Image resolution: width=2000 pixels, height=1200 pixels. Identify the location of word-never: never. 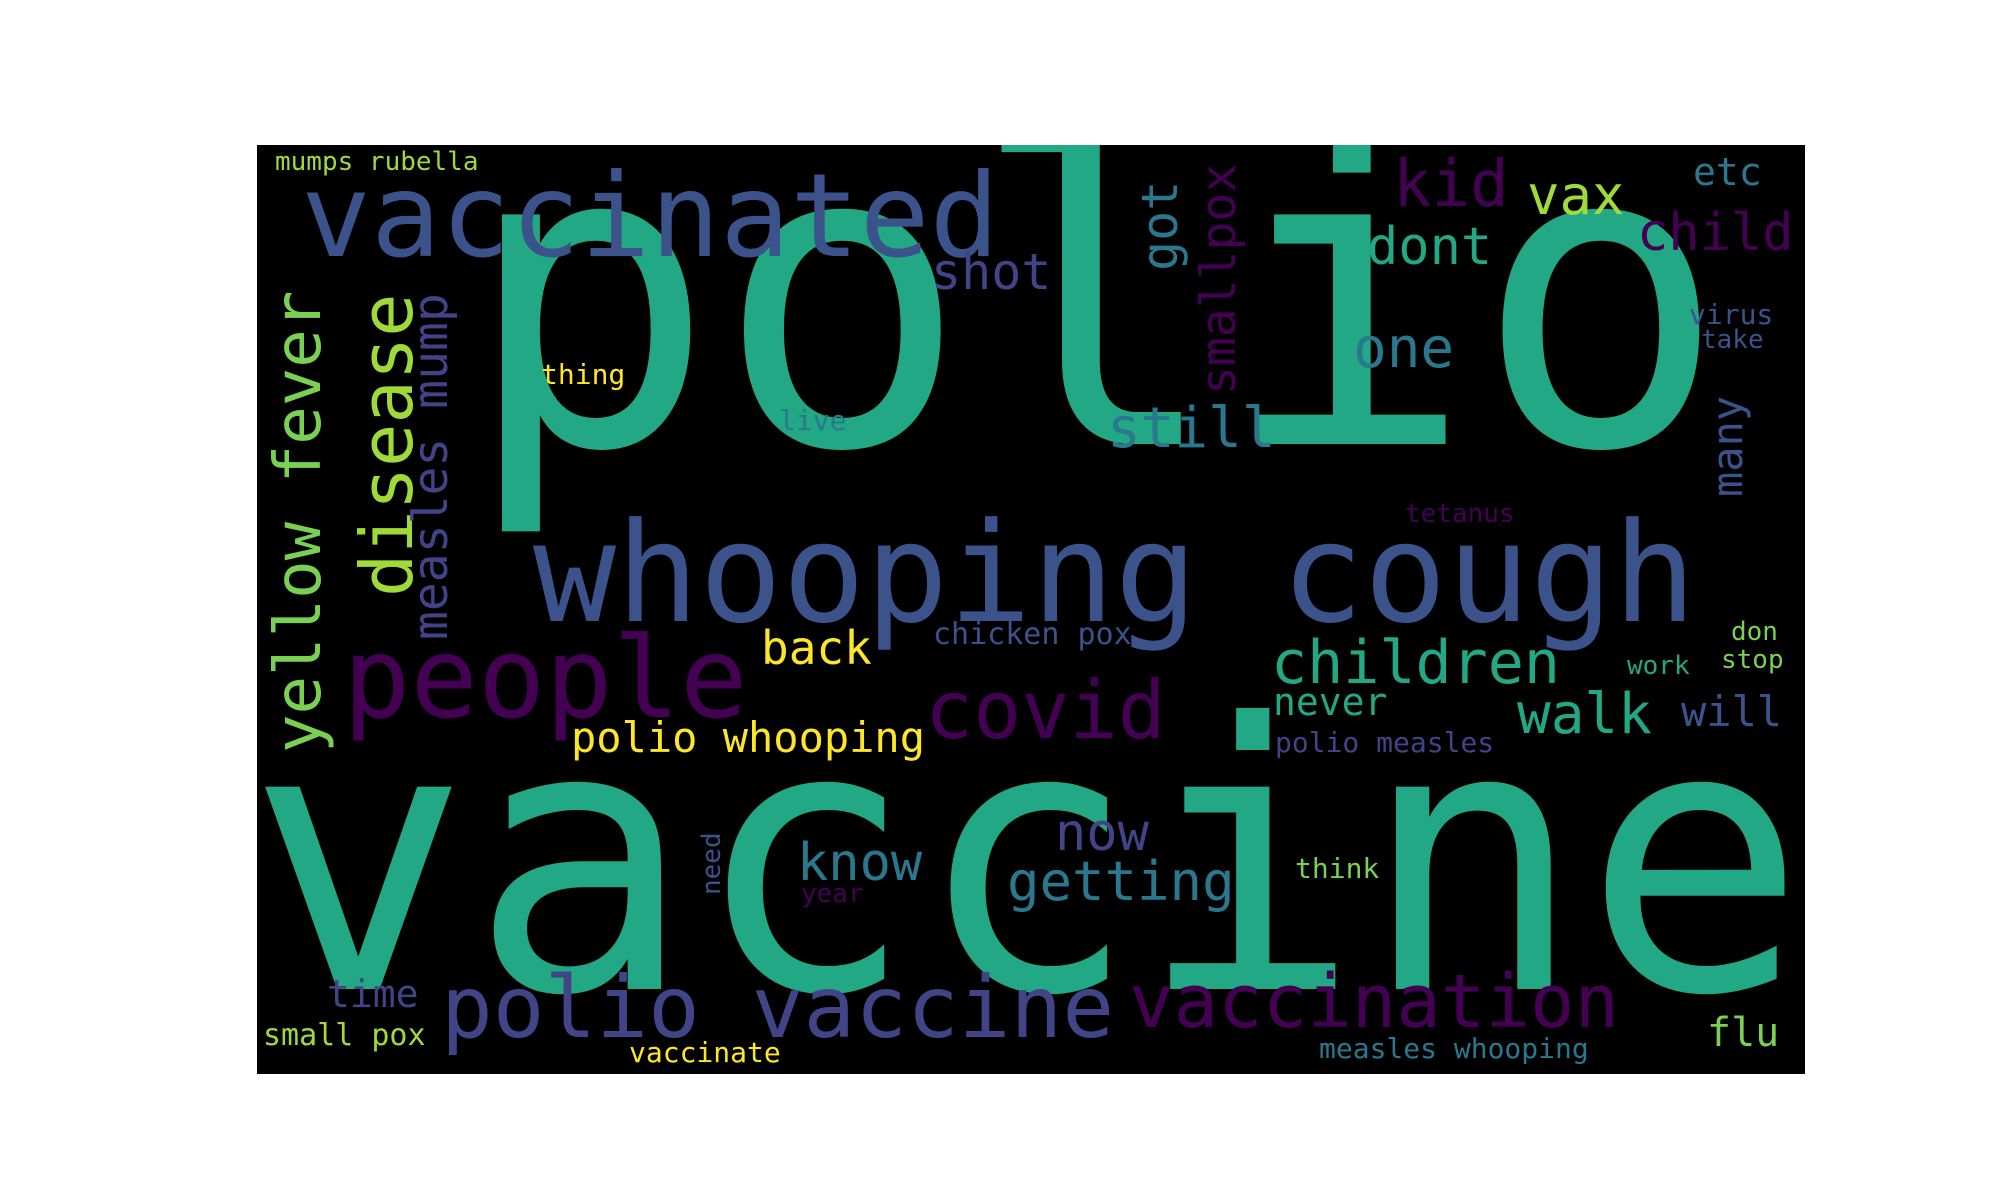
(1330, 702).